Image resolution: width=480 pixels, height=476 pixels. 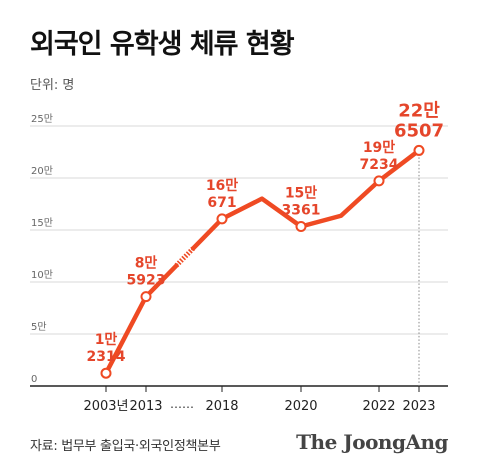 I want to click on y-tick-label: 0, so click(x=34, y=379).